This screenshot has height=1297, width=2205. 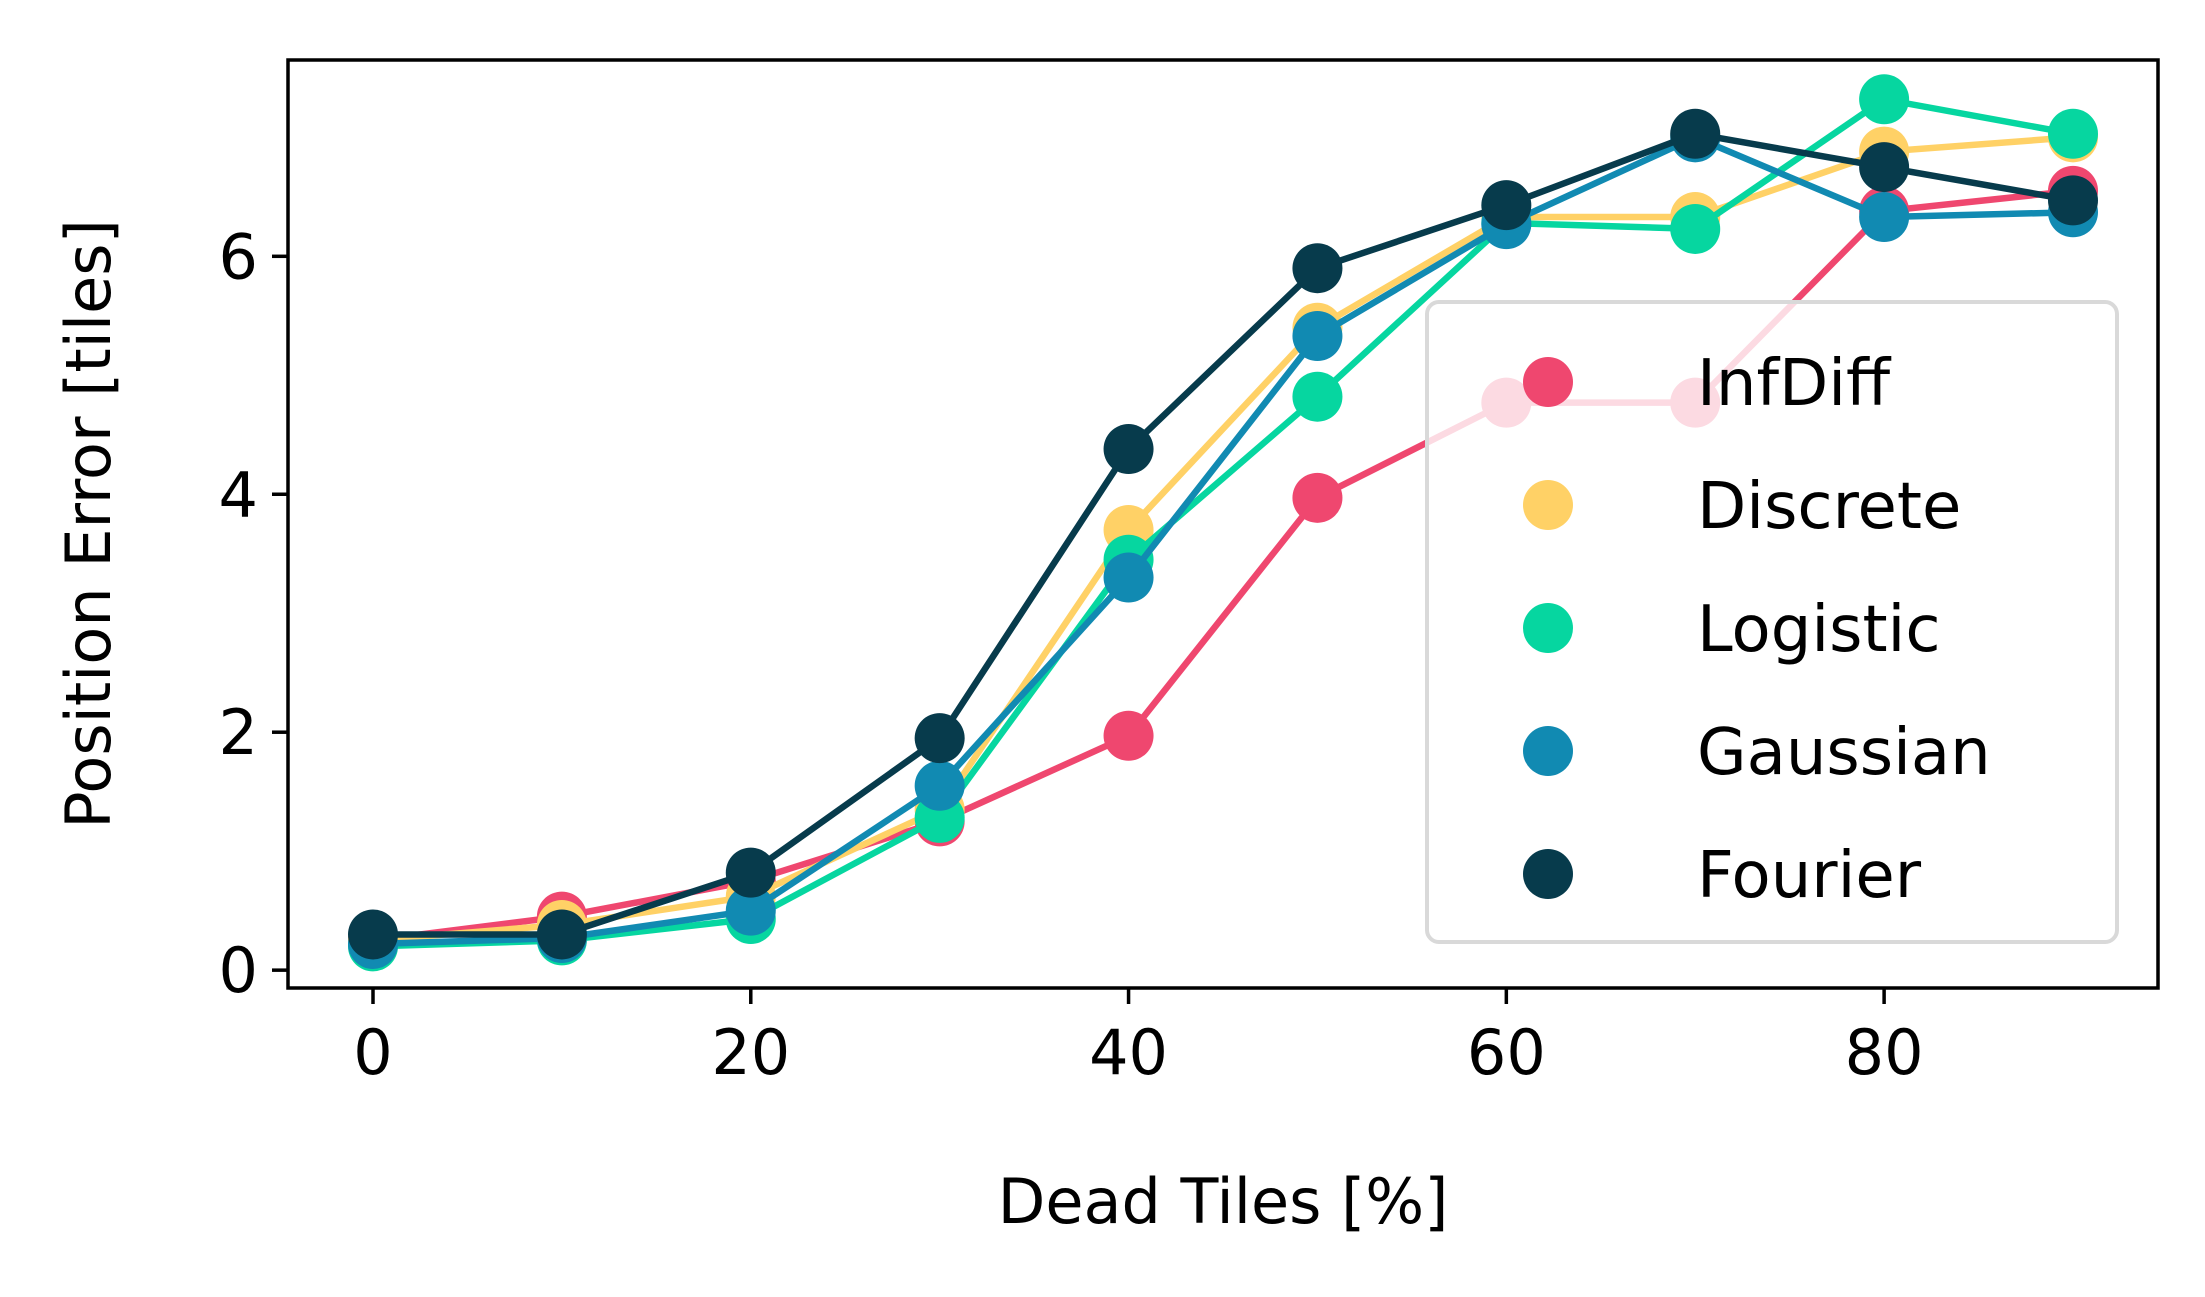 What do you see at coordinates (1794, 384) in the screenshot?
I see `legend-label: InfDiff` at bounding box center [1794, 384].